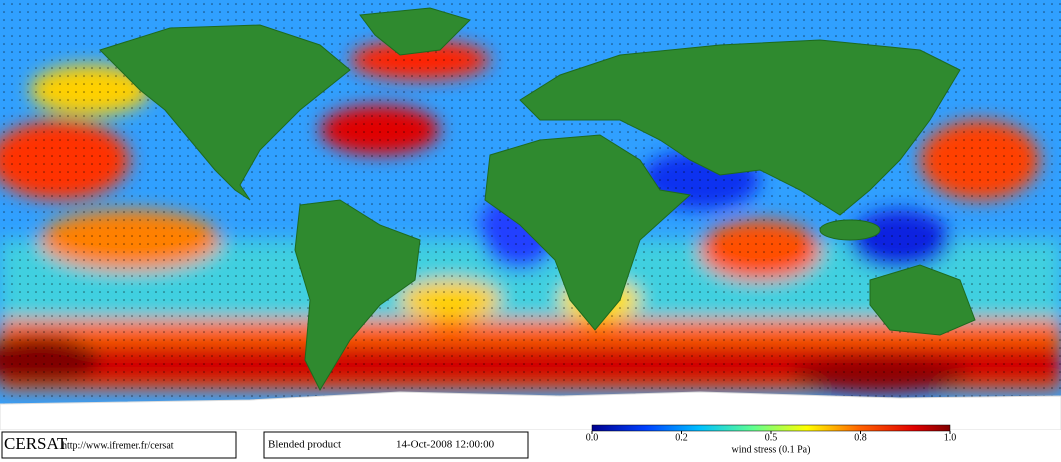  What do you see at coordinates (771, 449) in the screenshot?
I see `colorbar-label: wind stress (0.1 Pa)` at bounding box center [771, 449].